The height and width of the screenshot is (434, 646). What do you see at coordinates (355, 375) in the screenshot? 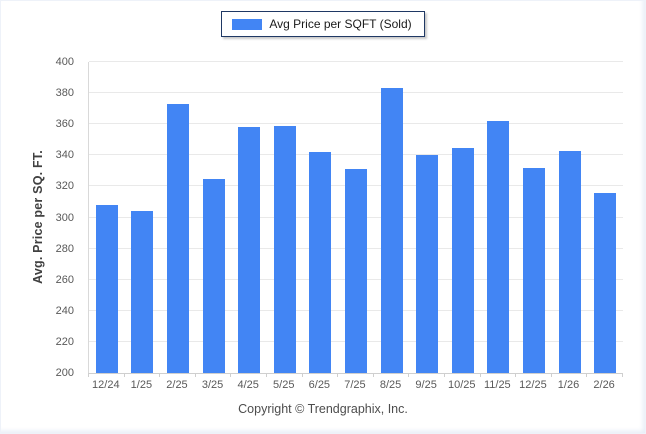
I see `x-axis-ticks` at bounding box center [355, 375].